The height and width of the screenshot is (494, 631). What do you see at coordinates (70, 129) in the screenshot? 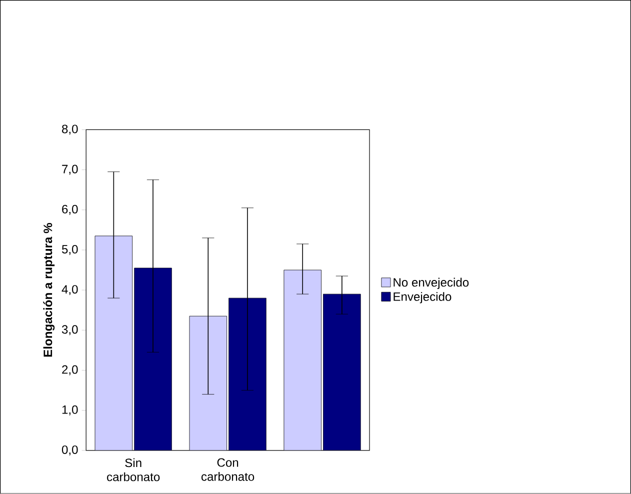
I see `y-tick-label: 8,0` at bounding box center [70, 129].